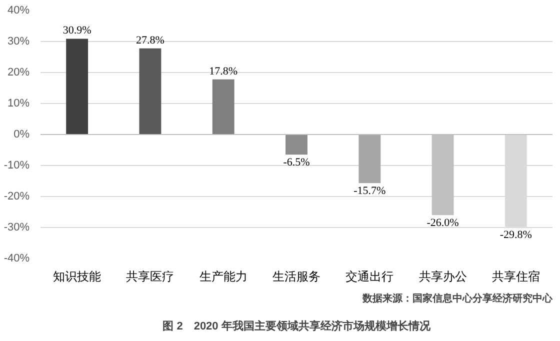  Describe the element at coordinates (17, 228) in the screenshot. I see `y-tick-label: -30%` at that location.